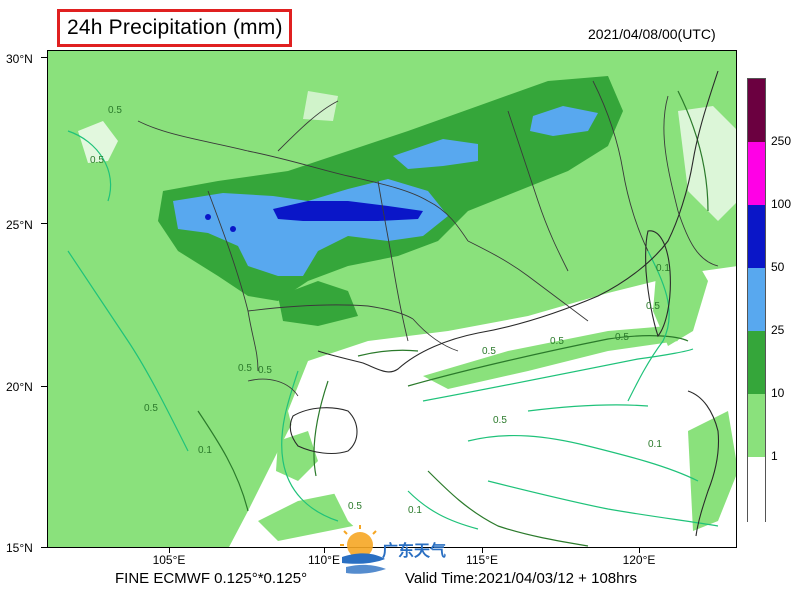  Describe the element at coordinates (778, 330) in the screenshot. I see `colorbar-label-25: 25` at that location.